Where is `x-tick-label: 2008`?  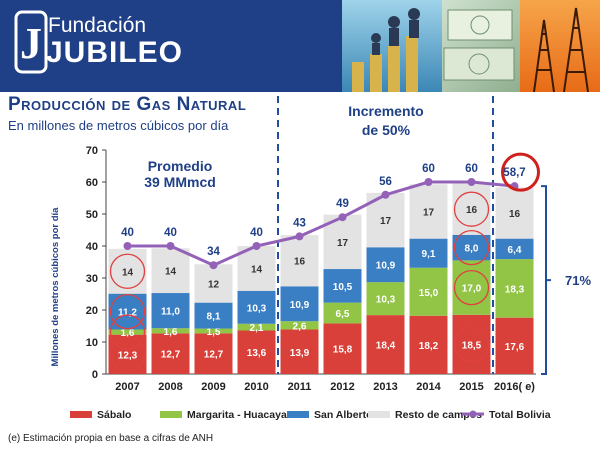
x-tick-label: 2008 is located at coordinates (170, 387).